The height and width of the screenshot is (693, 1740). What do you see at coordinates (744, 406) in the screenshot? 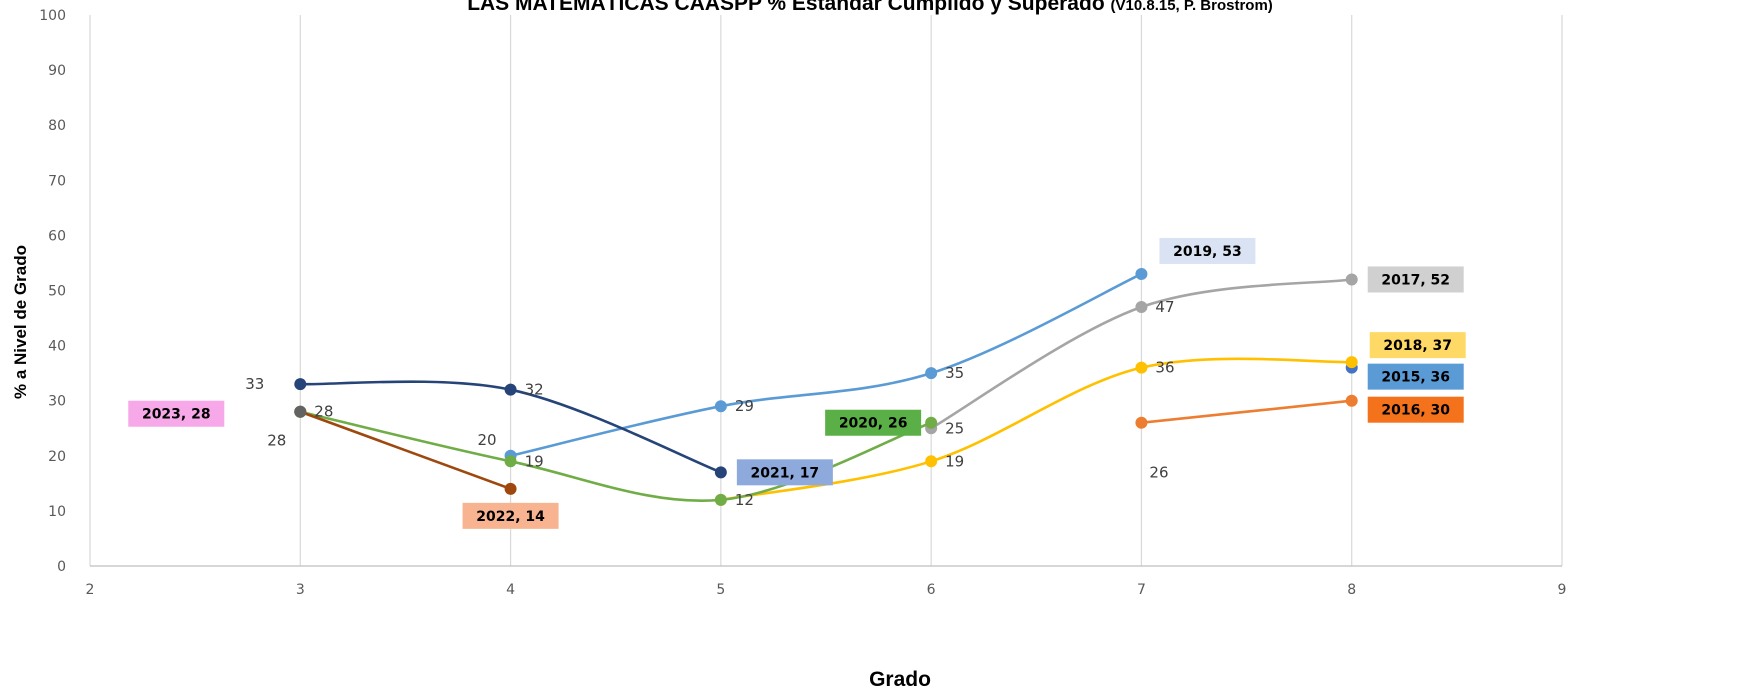
I see `data-label: 29` at bounding box center [744, 406].